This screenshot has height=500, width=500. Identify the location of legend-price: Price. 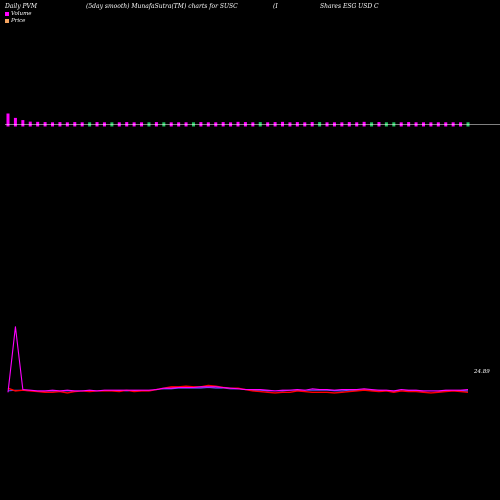
(15, 21).